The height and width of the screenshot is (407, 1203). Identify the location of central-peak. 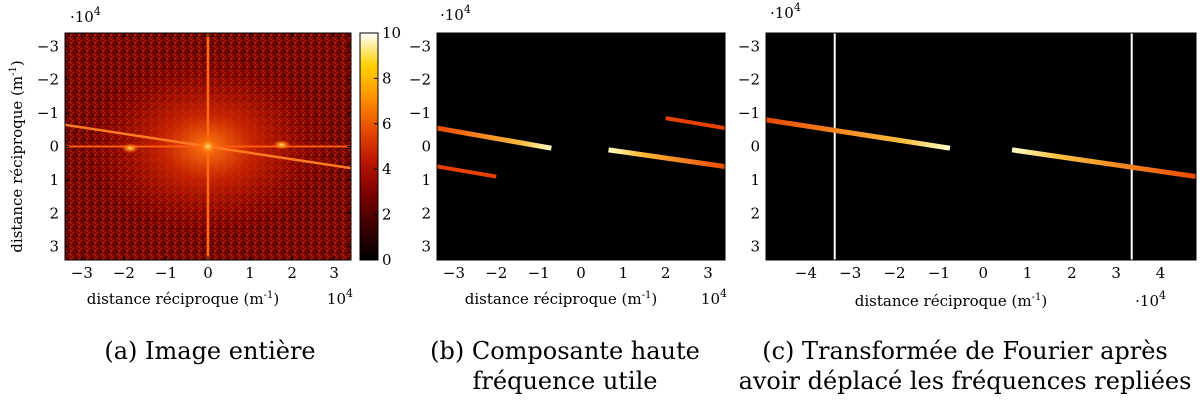
(208, 146).